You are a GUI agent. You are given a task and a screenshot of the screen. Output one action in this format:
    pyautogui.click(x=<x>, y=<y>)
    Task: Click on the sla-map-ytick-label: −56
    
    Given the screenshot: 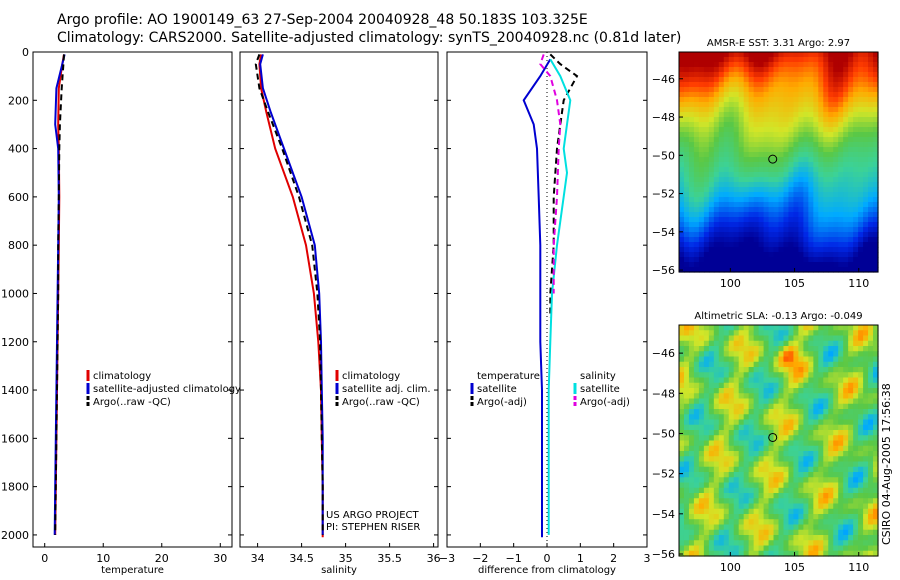 What is the action you would take?
    pyautogui.click(x=663, y=554)
    